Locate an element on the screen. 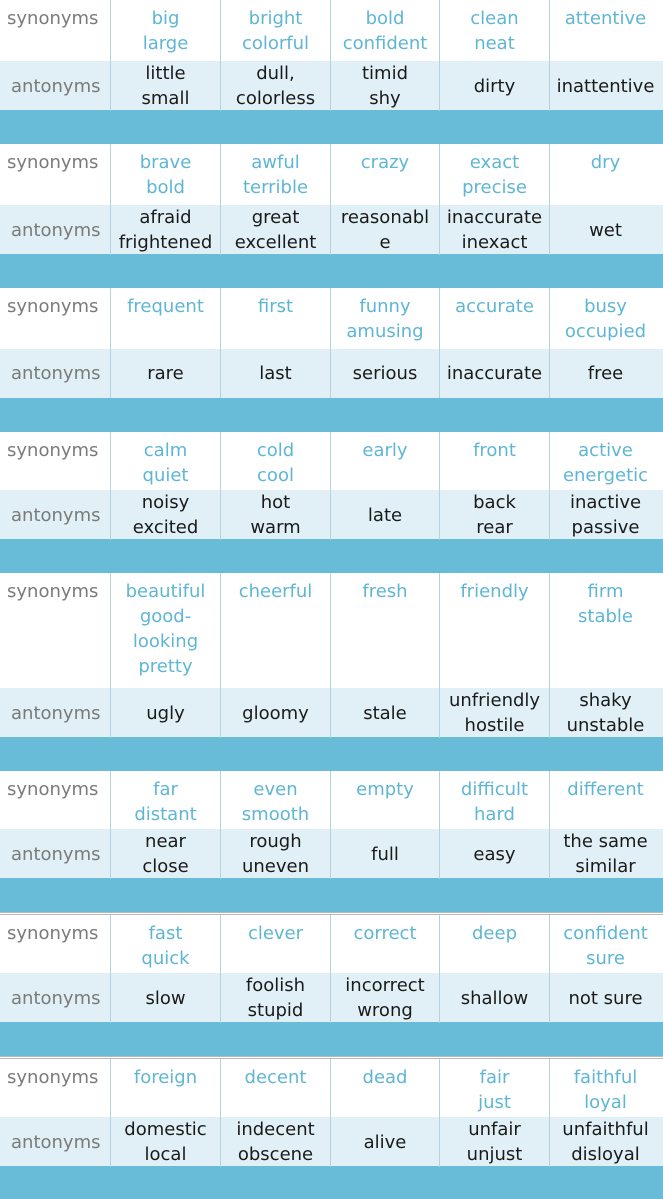 This screenshot has height=1199, width=663. synonym-cell: dead is located at coordinates (385, 1088).